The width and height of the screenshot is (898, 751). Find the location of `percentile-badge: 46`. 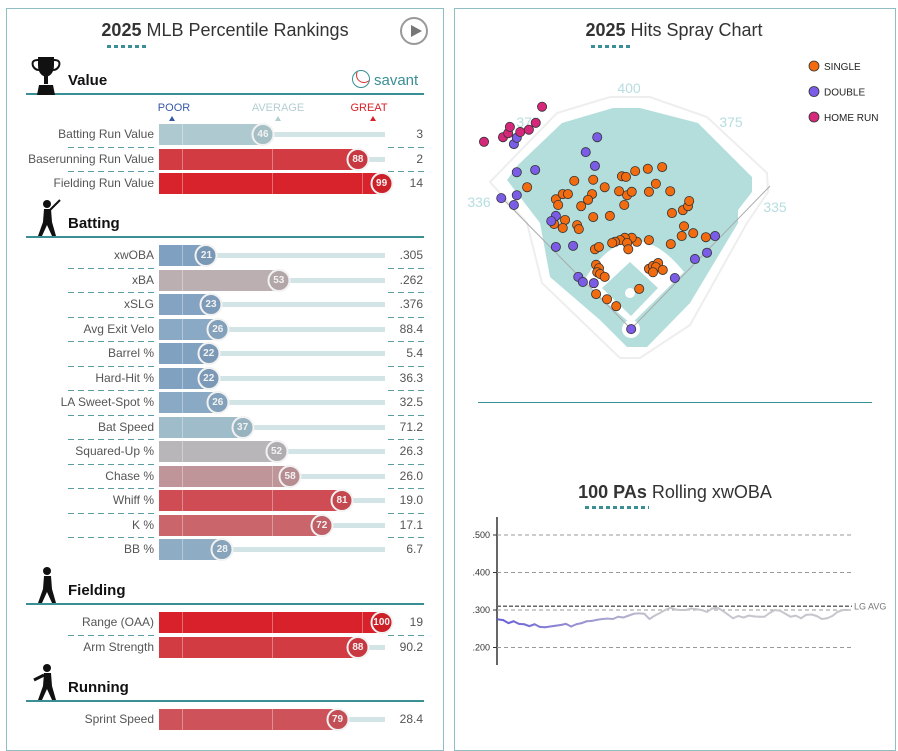

percentile-badge: 46 is located at coordinates (263, 134).